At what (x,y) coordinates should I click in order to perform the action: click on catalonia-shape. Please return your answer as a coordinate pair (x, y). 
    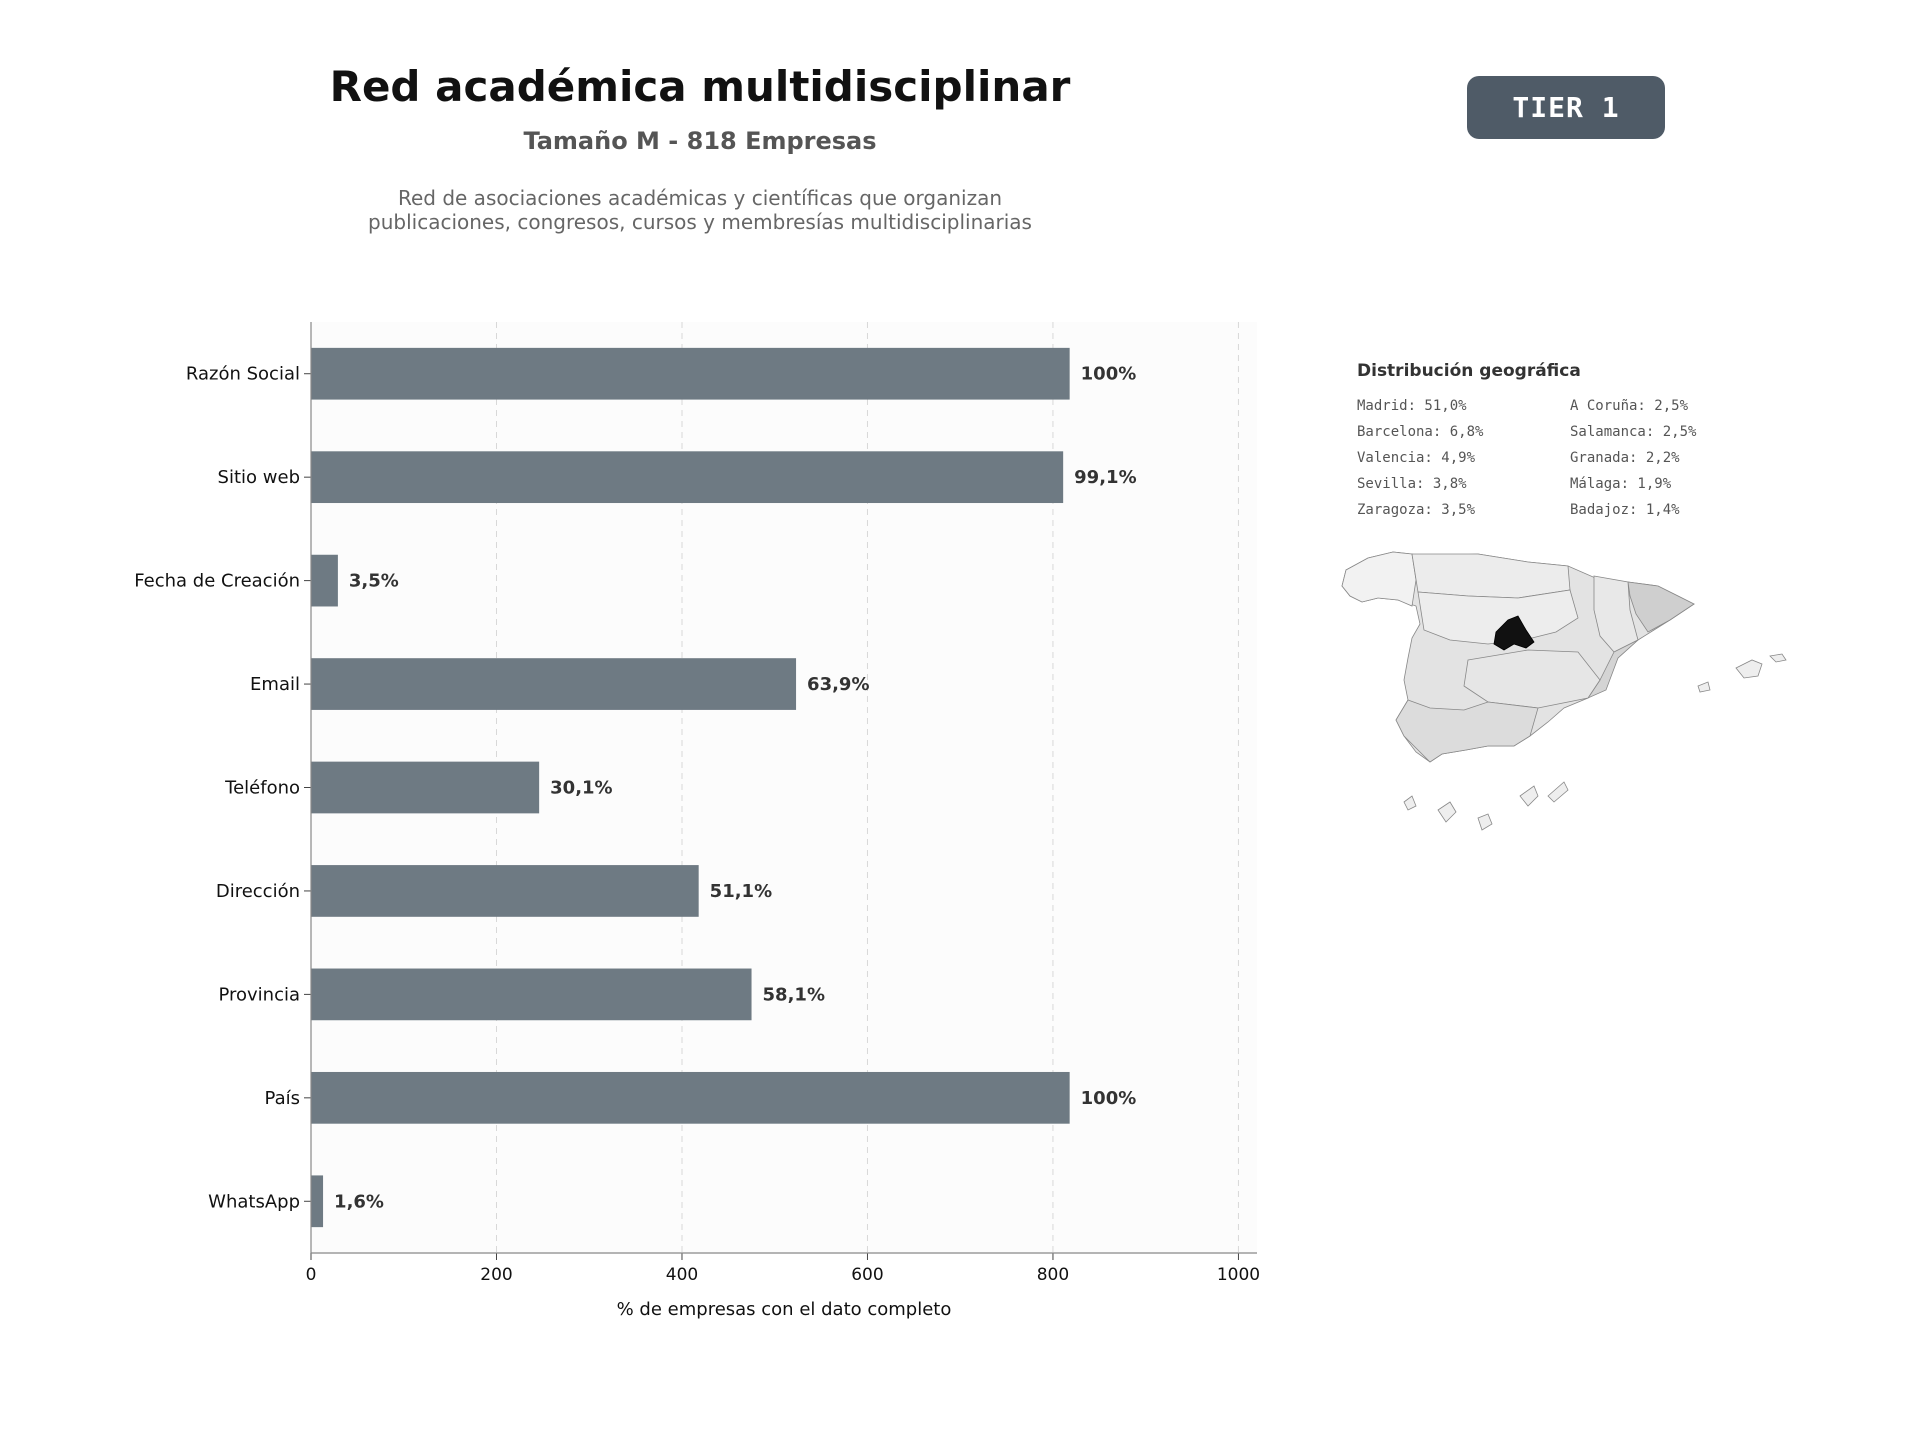
    Looking at the image, I should click on (1661, 607).